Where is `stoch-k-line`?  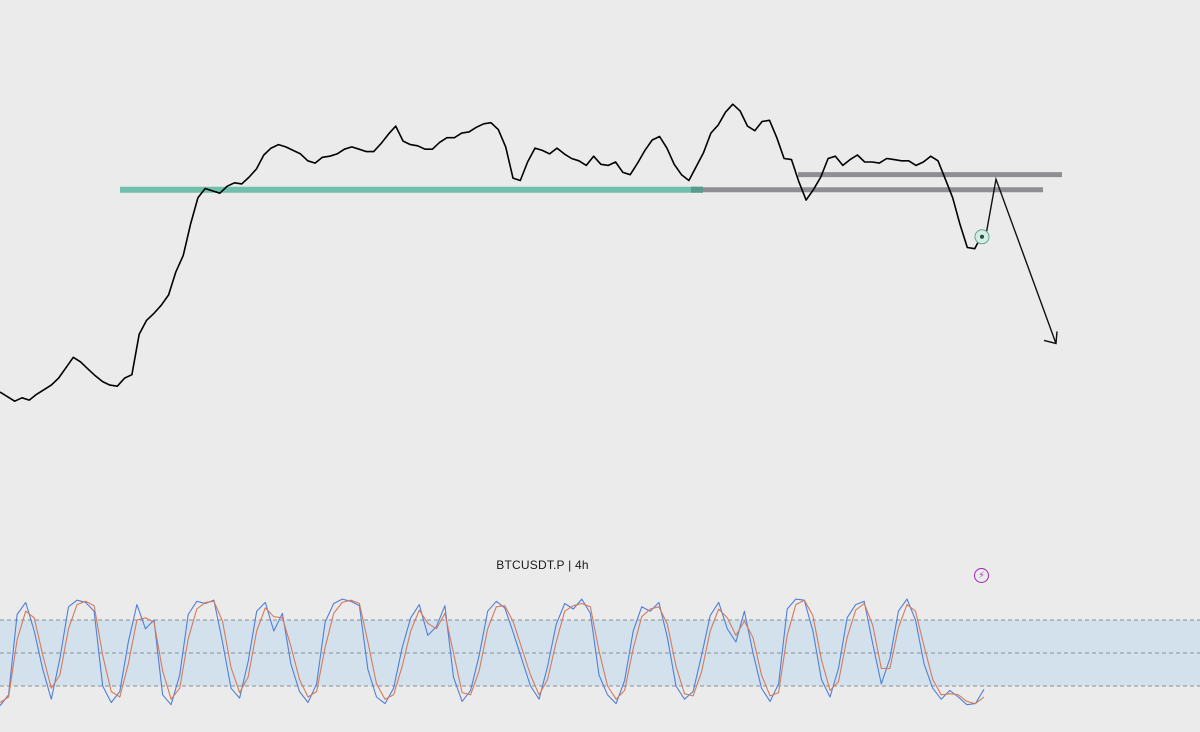 stoch-k-line is located at coordinates (492, 652).